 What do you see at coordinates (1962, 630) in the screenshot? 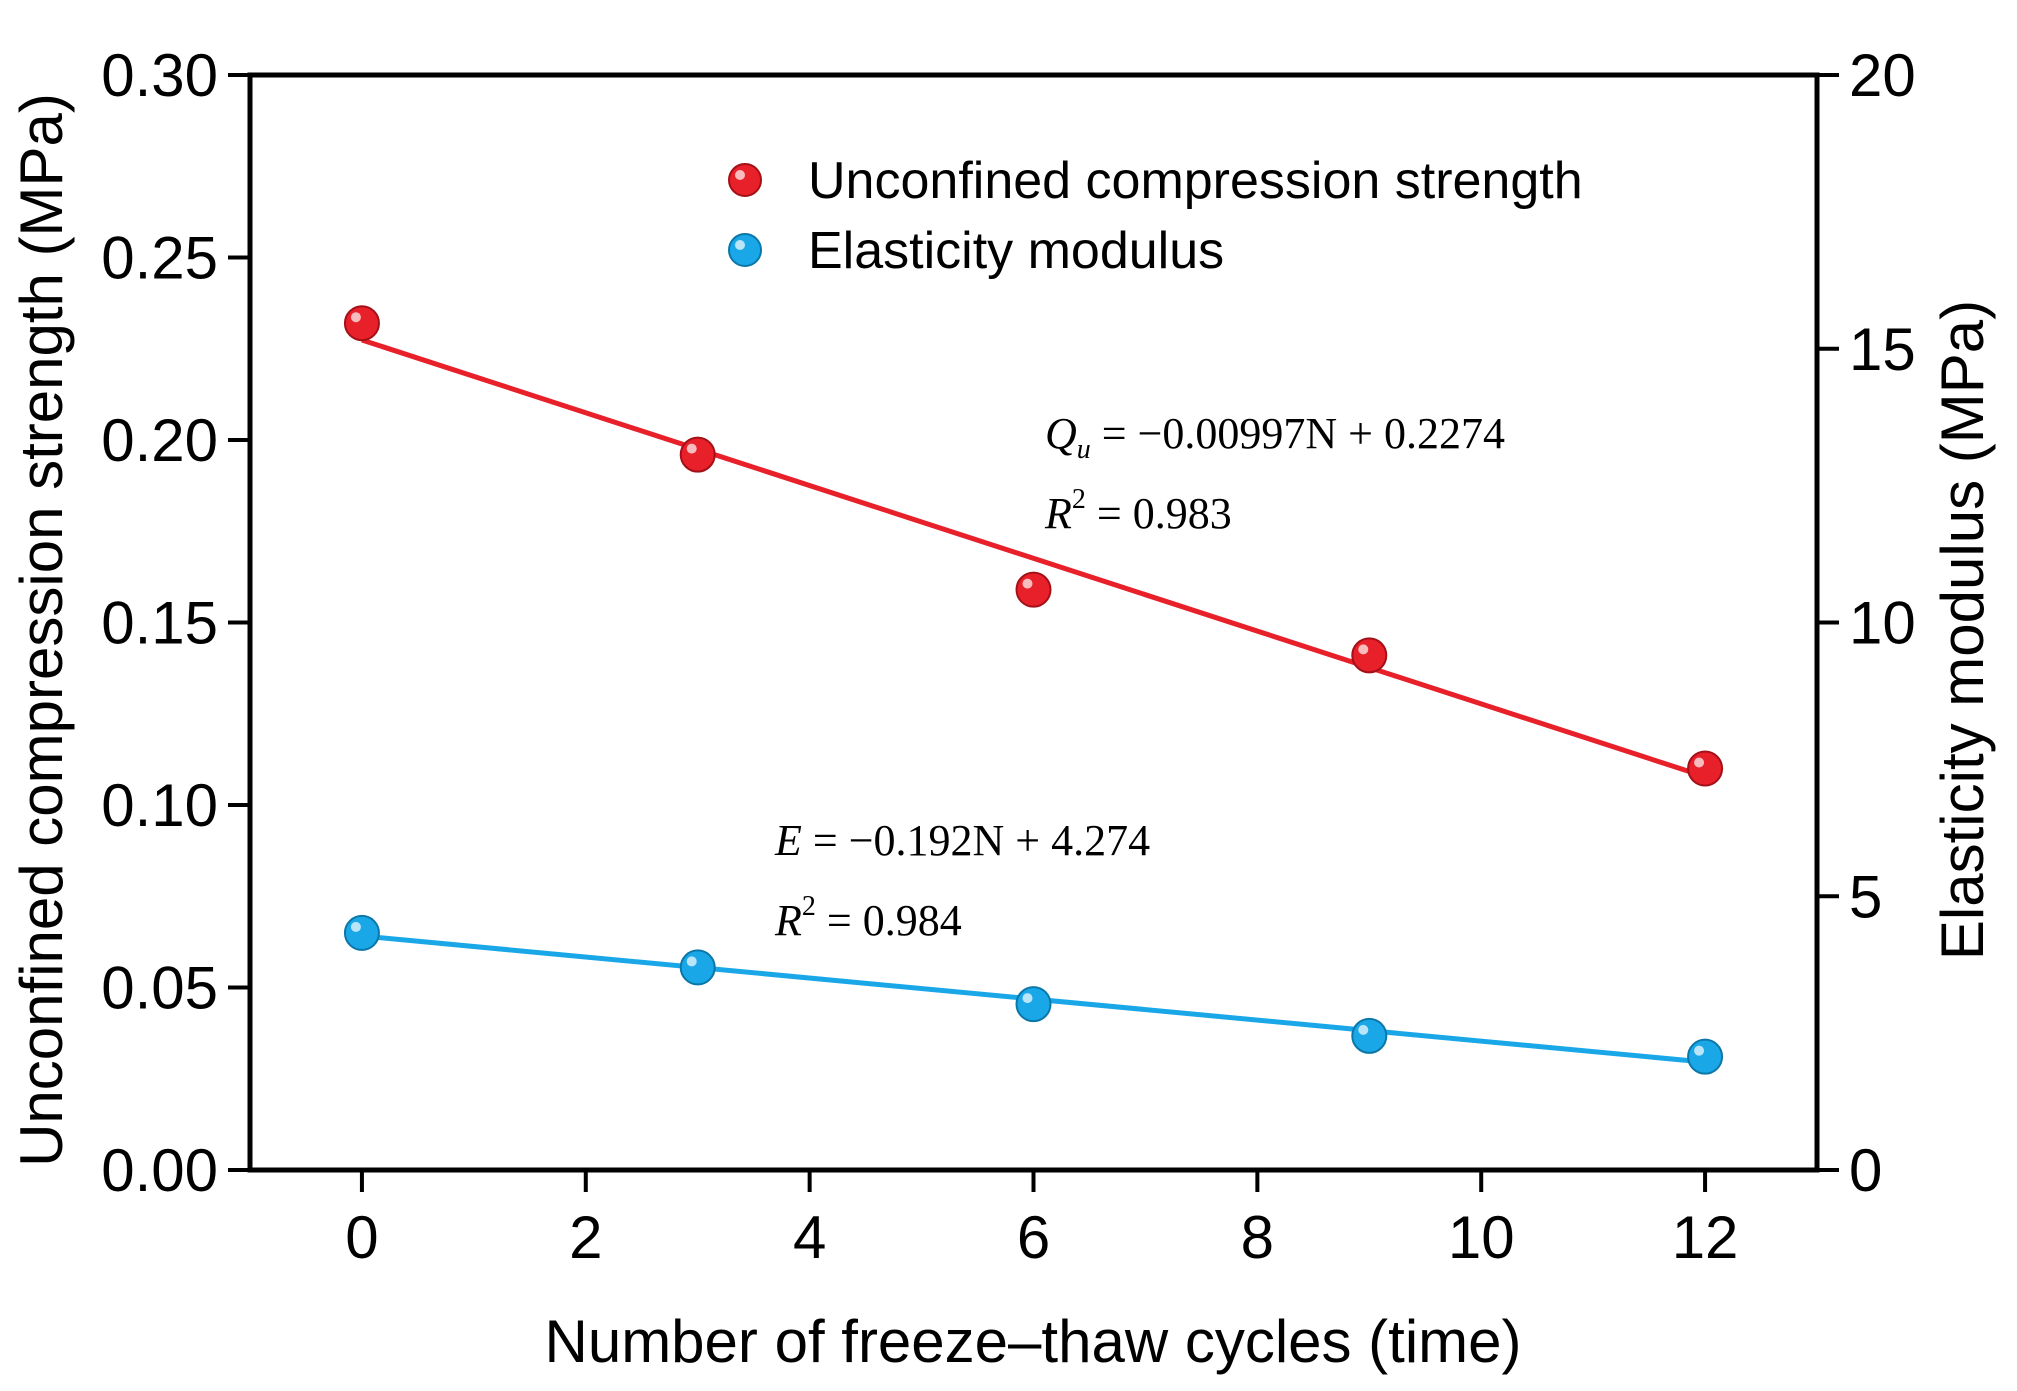
I see `right-y-axis-title: Elasticity modulus (MPa)` at bounding box center [1962, 630].